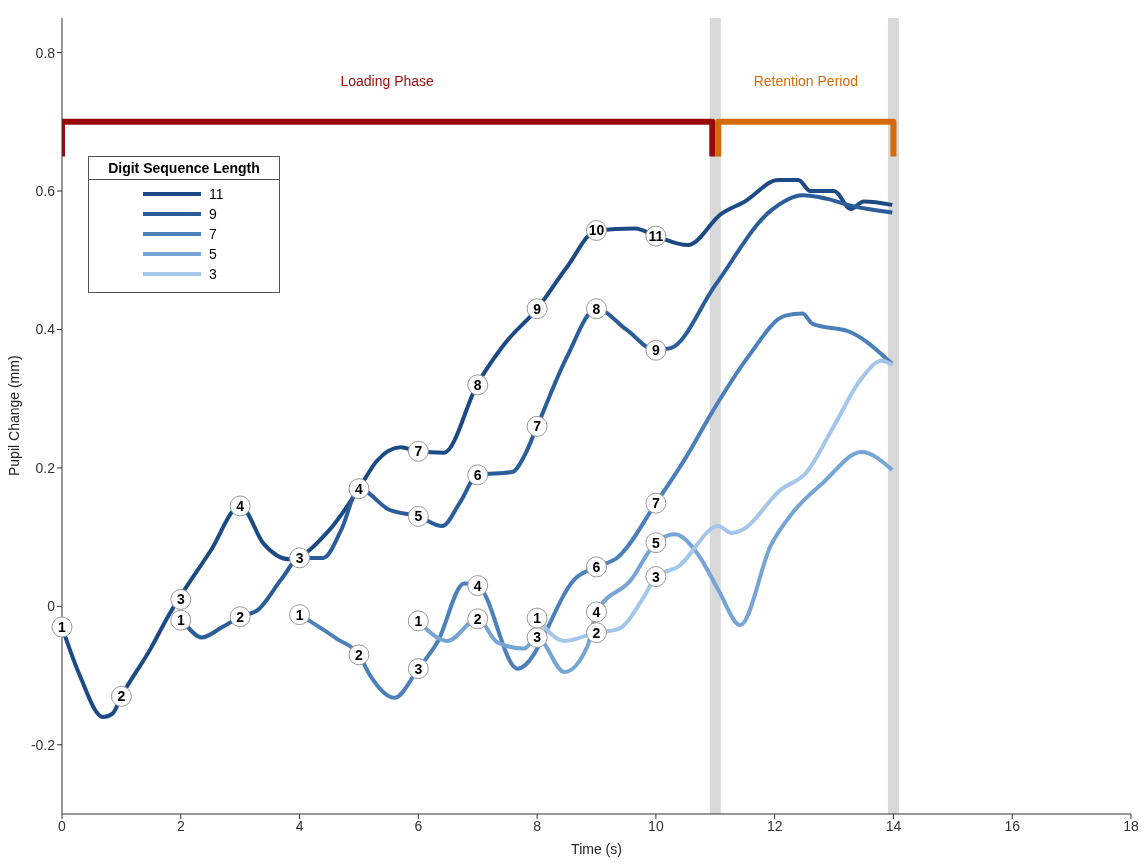 The height and width of the screenshot is (867, 1147). Describe the element at coordinates (656, 236) in the screenshot. I see `annotation: 11` at that location.